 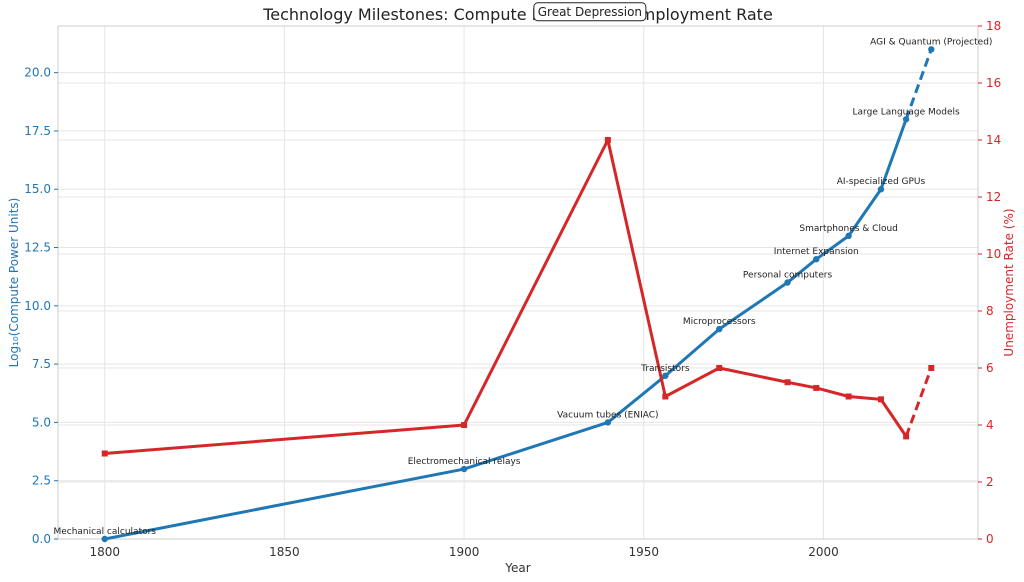 I want to click on y-right-tick-label: 16, so click(x=993, y=83).